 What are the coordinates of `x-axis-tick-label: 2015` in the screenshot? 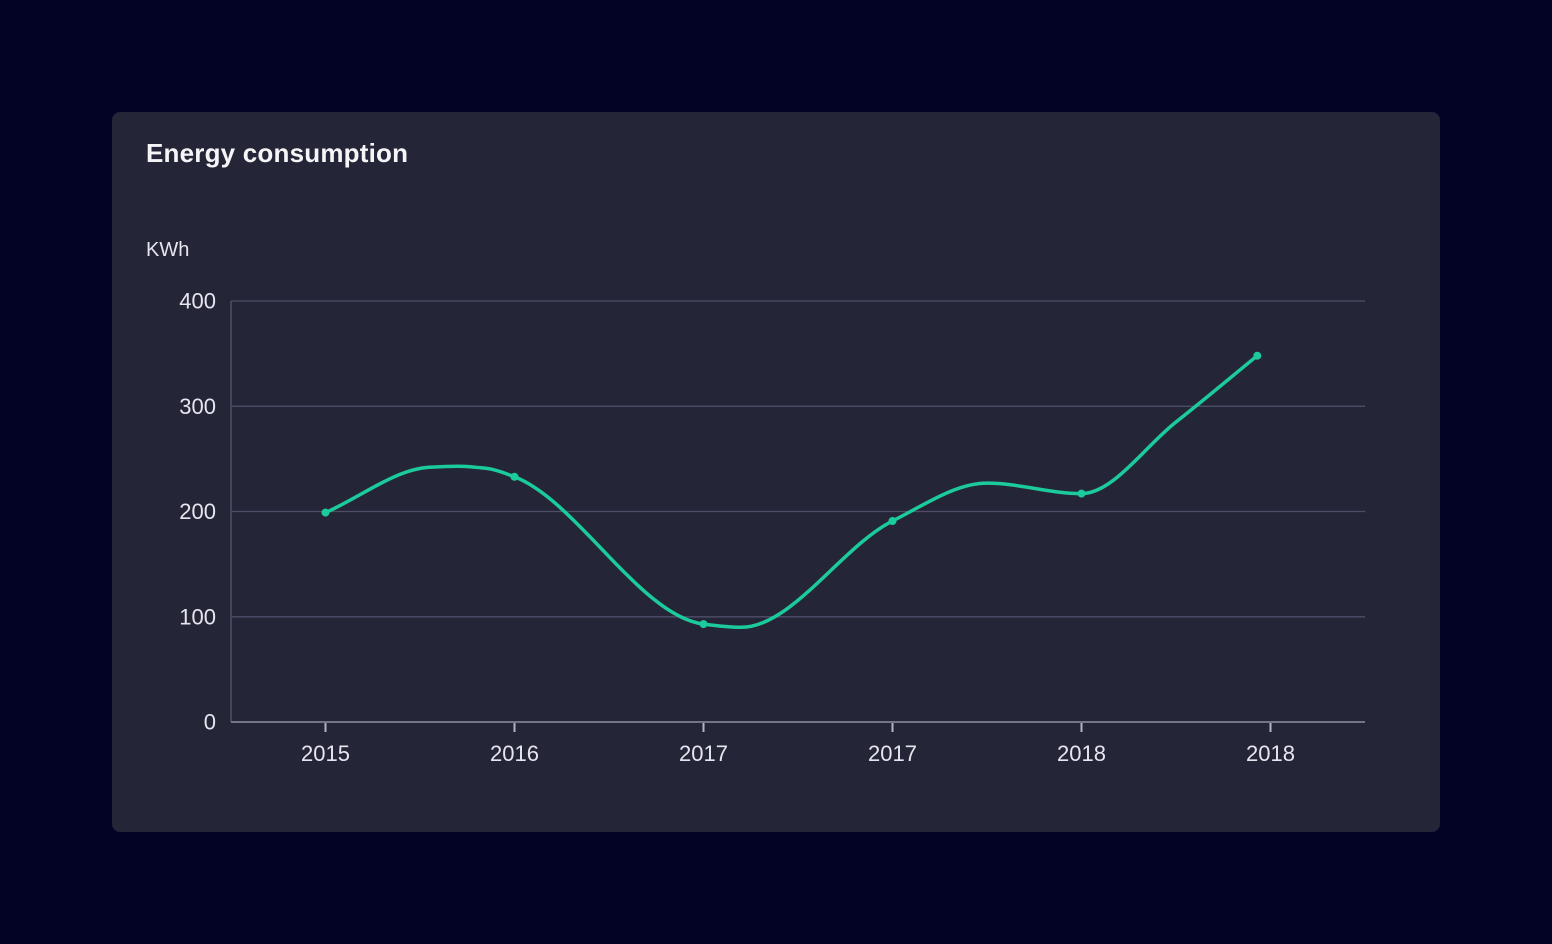 It's located at (325, 753).